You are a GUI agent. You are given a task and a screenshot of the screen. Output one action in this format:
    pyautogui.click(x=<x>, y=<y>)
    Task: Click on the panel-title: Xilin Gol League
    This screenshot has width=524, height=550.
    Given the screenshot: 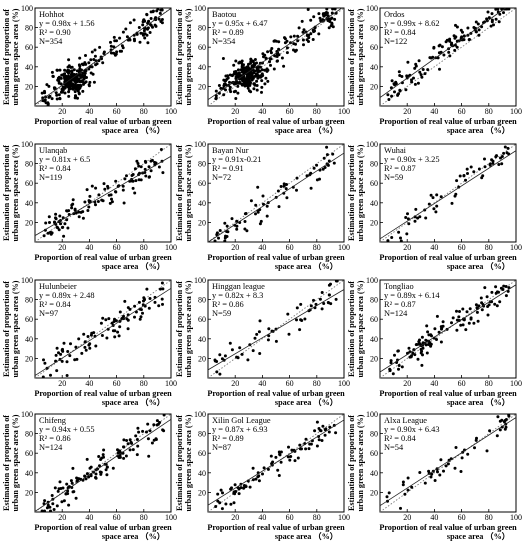 What is the action you would take?
    pyautogui.click(x=241, y=420)
    